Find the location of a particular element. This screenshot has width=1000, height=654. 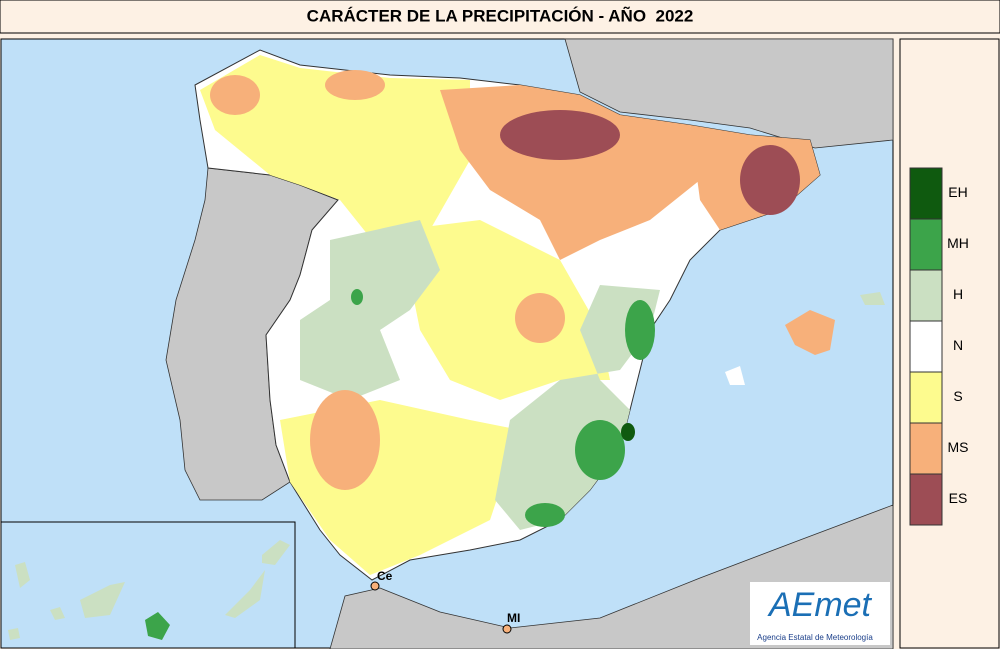

legend: EH MH H N S MS ES is located at coordinates (939, 346).